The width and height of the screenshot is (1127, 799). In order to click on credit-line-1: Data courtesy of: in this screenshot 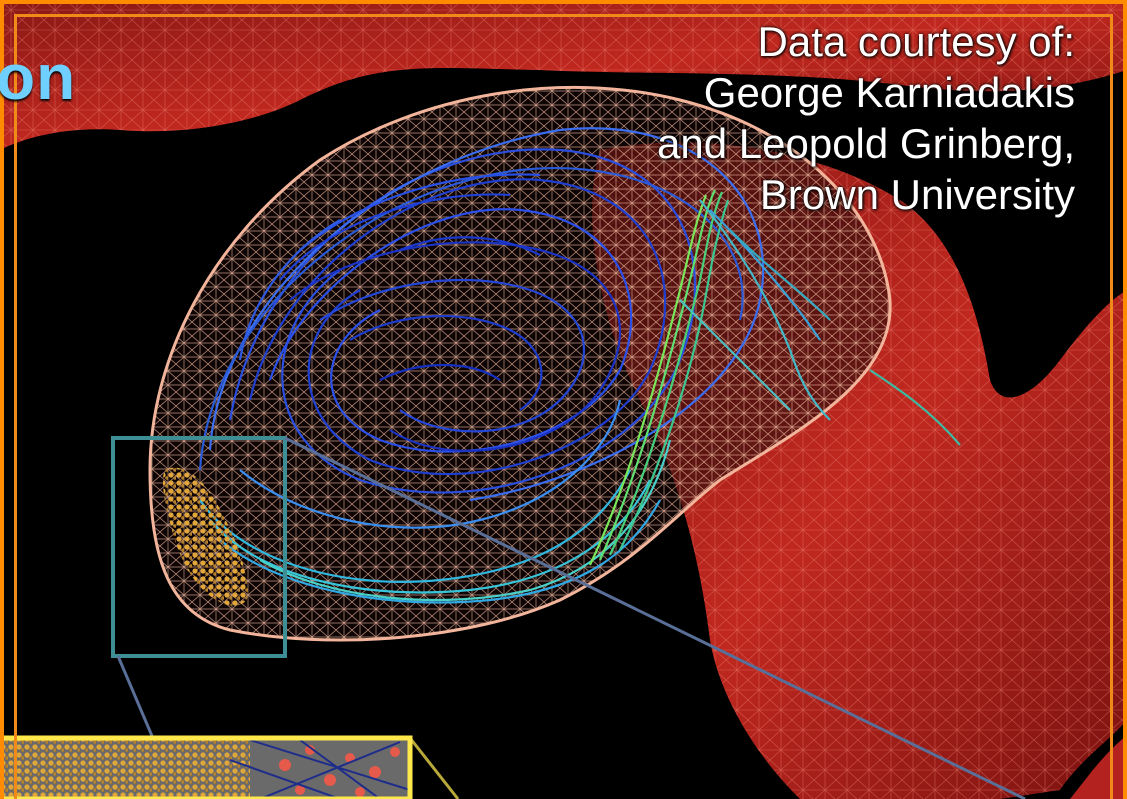, I will do `click(916, 41)`.